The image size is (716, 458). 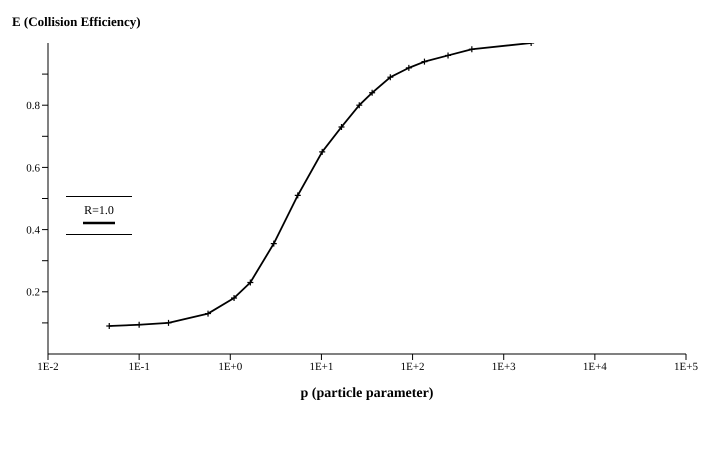 What do you see at coordinates (33, 292) in the screenshot?
I see `y-tick-label: 0.2` at bounding box center [33, 292].